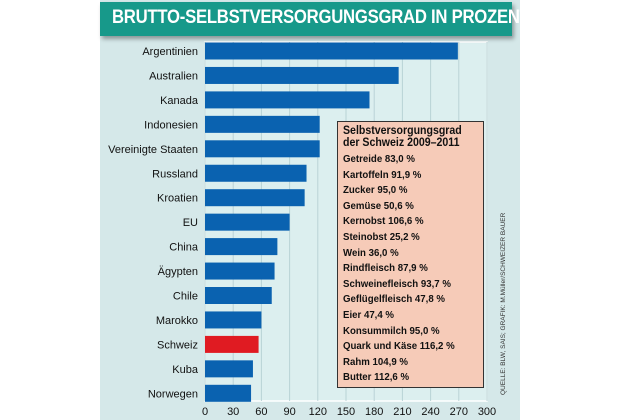 The height and width of the screenshot is (420, 620). Describe the element at coordinates (185, 297) in the screenshot. I see `category-label: Chile` at that location.